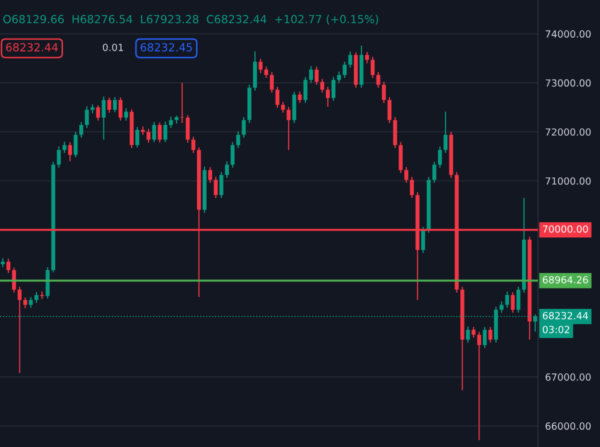  I want to click on ref-line-label: 68232.44, so click(565, 316).